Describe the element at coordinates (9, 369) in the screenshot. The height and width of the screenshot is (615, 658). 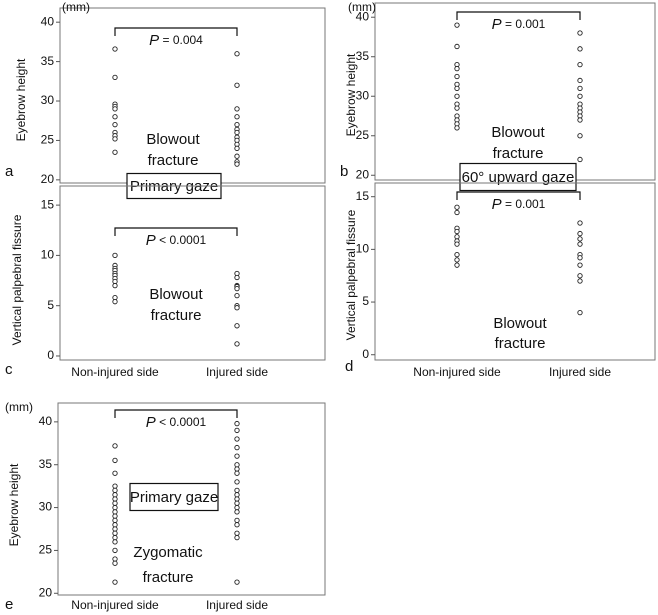
I see `panel-letter: c` at that location.